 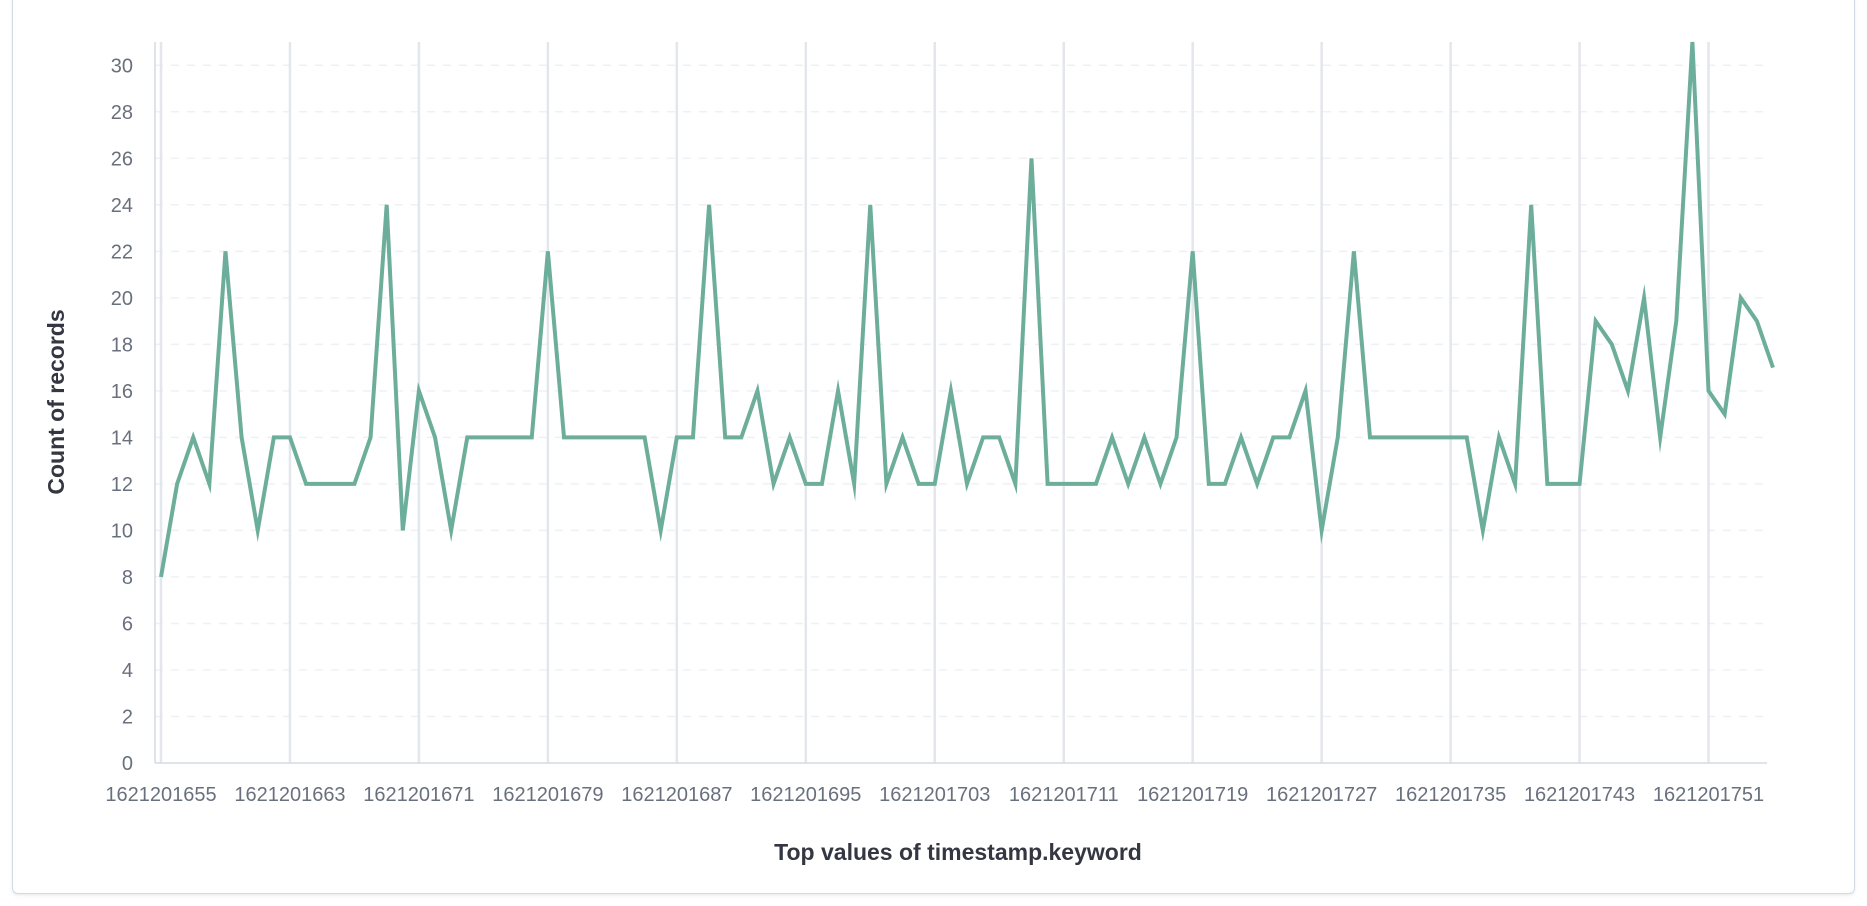 What do you see at coordinates (122, 113) in the screenshot?
I see `y-tick-label: 28` at bounding box center [122, 113].